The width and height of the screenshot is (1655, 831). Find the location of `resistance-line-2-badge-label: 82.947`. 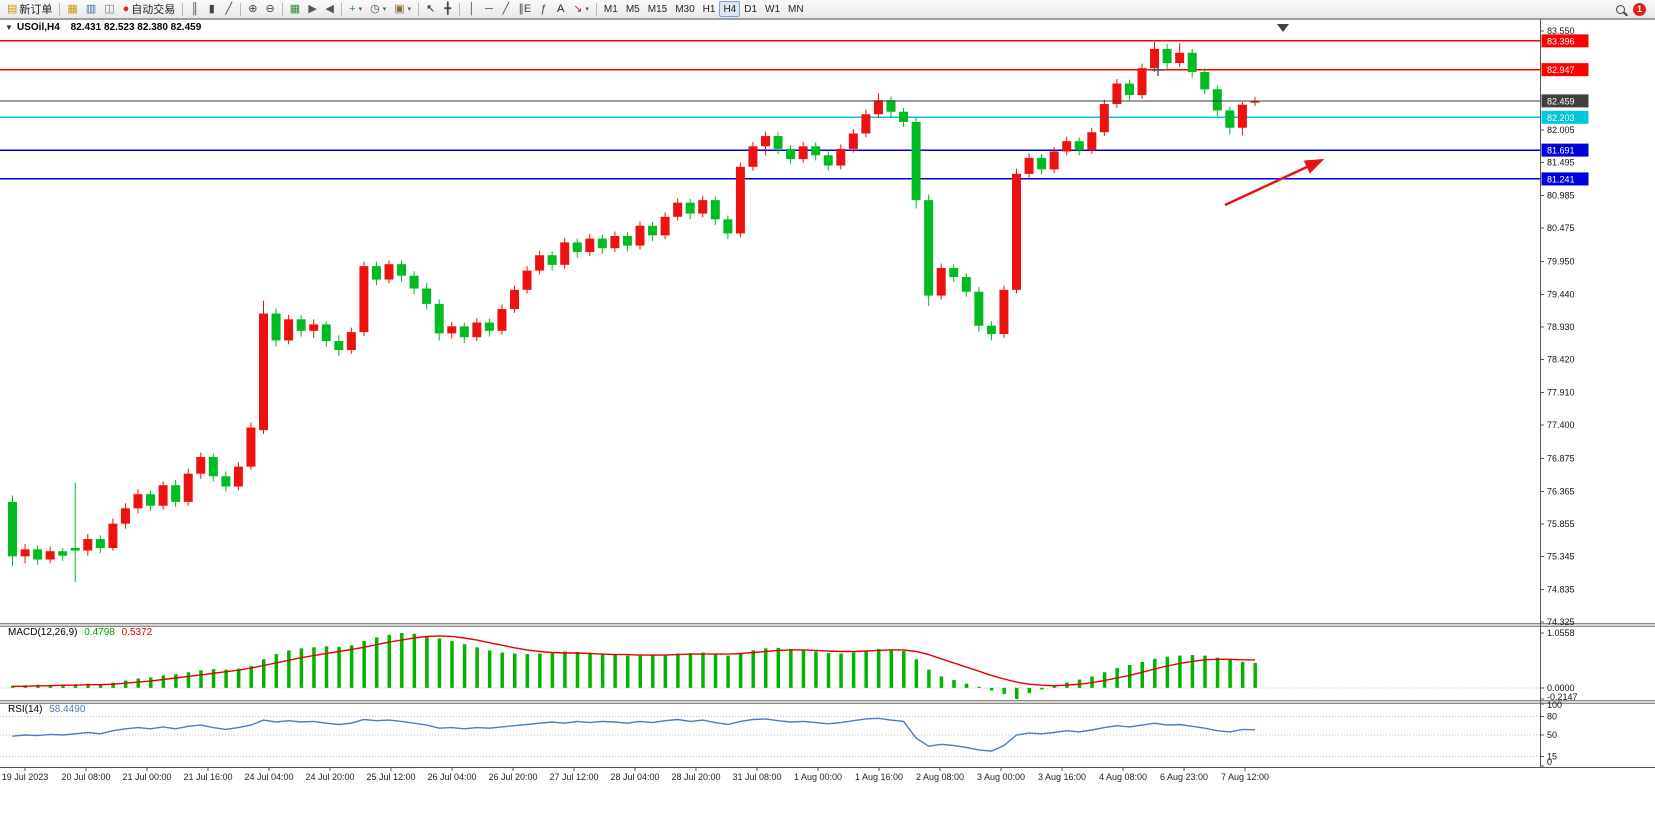

resistance-line-2-badge-label: 82.947 is located at coordinates (1561, 70).